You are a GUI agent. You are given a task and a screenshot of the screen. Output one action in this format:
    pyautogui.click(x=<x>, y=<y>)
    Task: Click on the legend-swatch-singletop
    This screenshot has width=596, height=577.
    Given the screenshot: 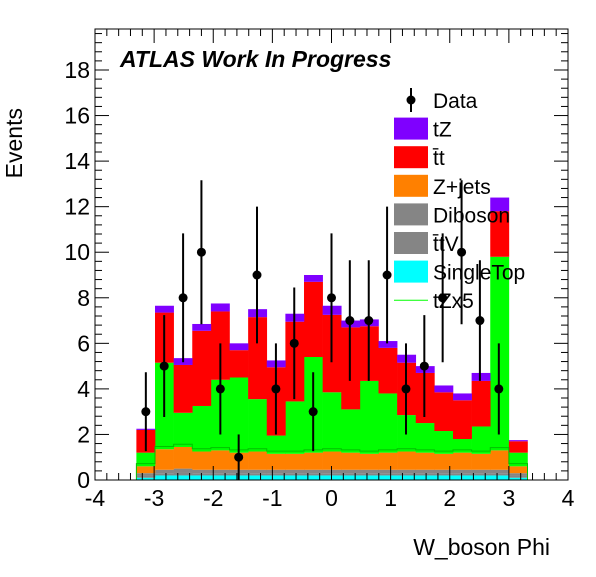 What is the action you would take?
    pyautogui.click(x=411, y=271)
    